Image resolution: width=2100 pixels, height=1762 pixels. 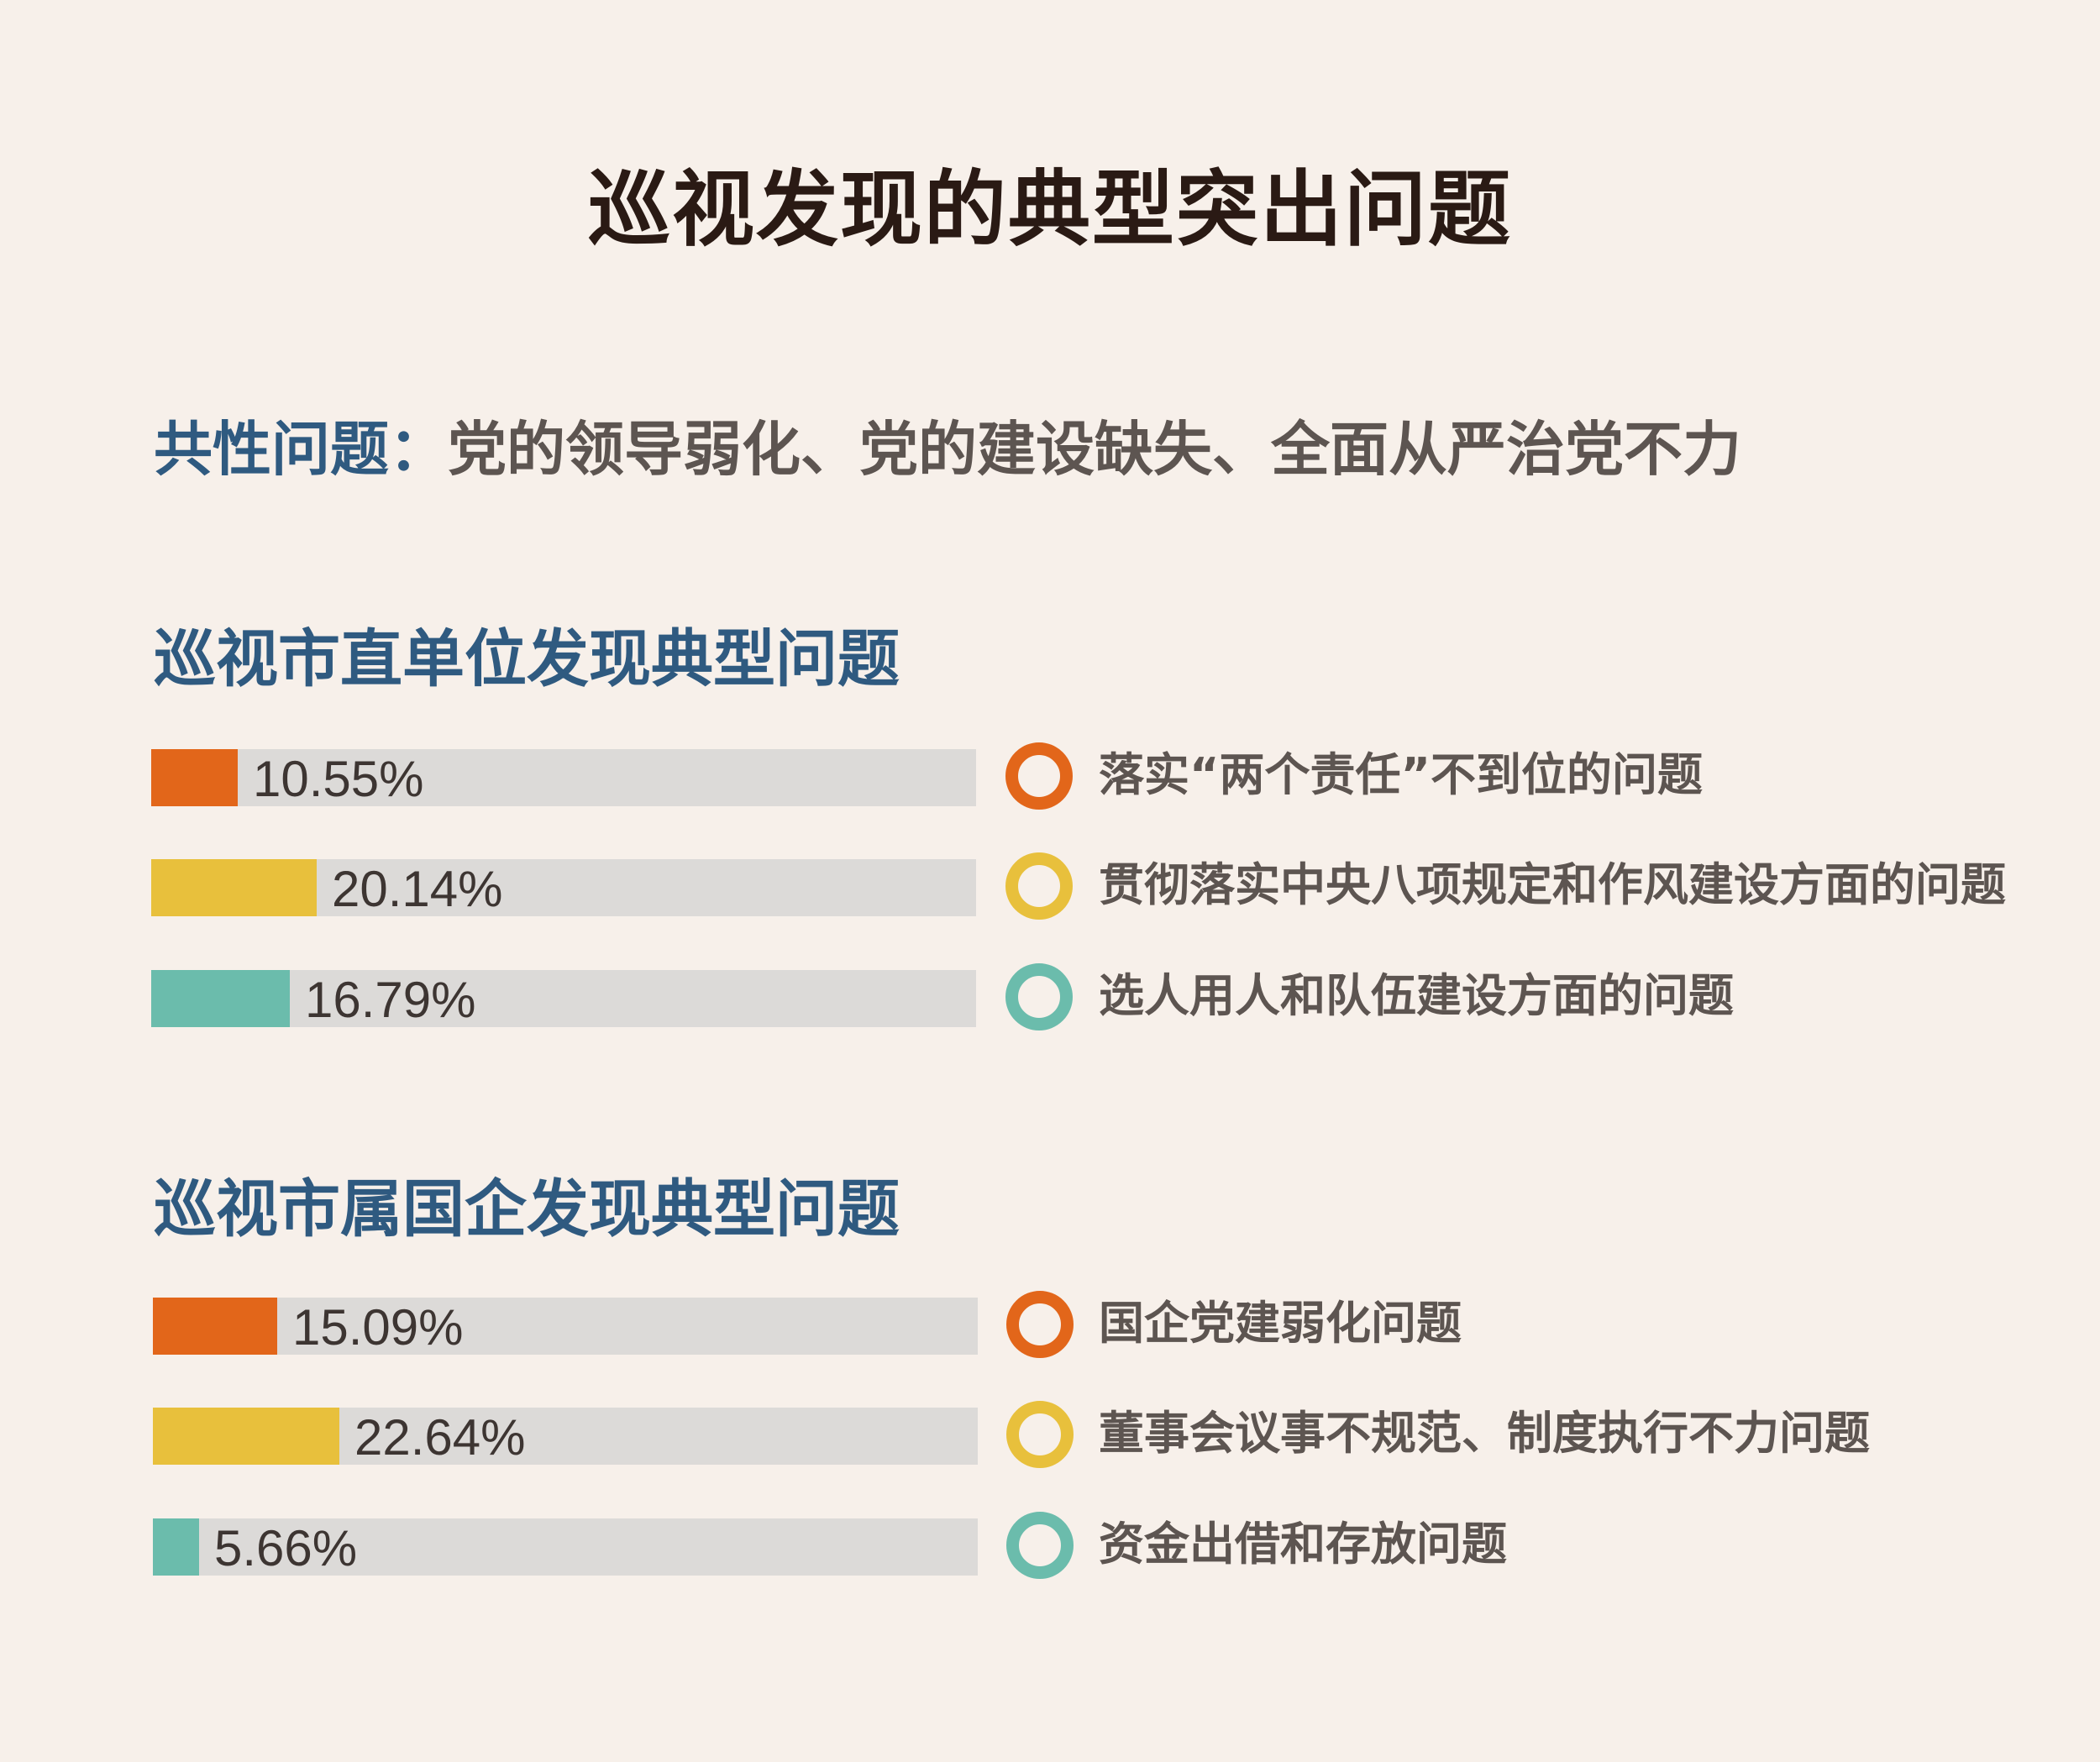 I want to click on bar-row: 15.09% 国企党建弱化问题, so click(x=1050, y=1324).